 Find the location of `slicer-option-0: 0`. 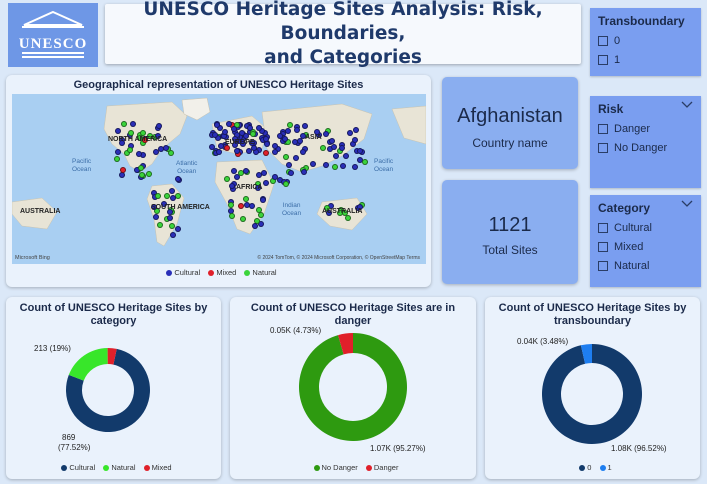

slicer-option-0: 0 is located at coordinates (645, 41).